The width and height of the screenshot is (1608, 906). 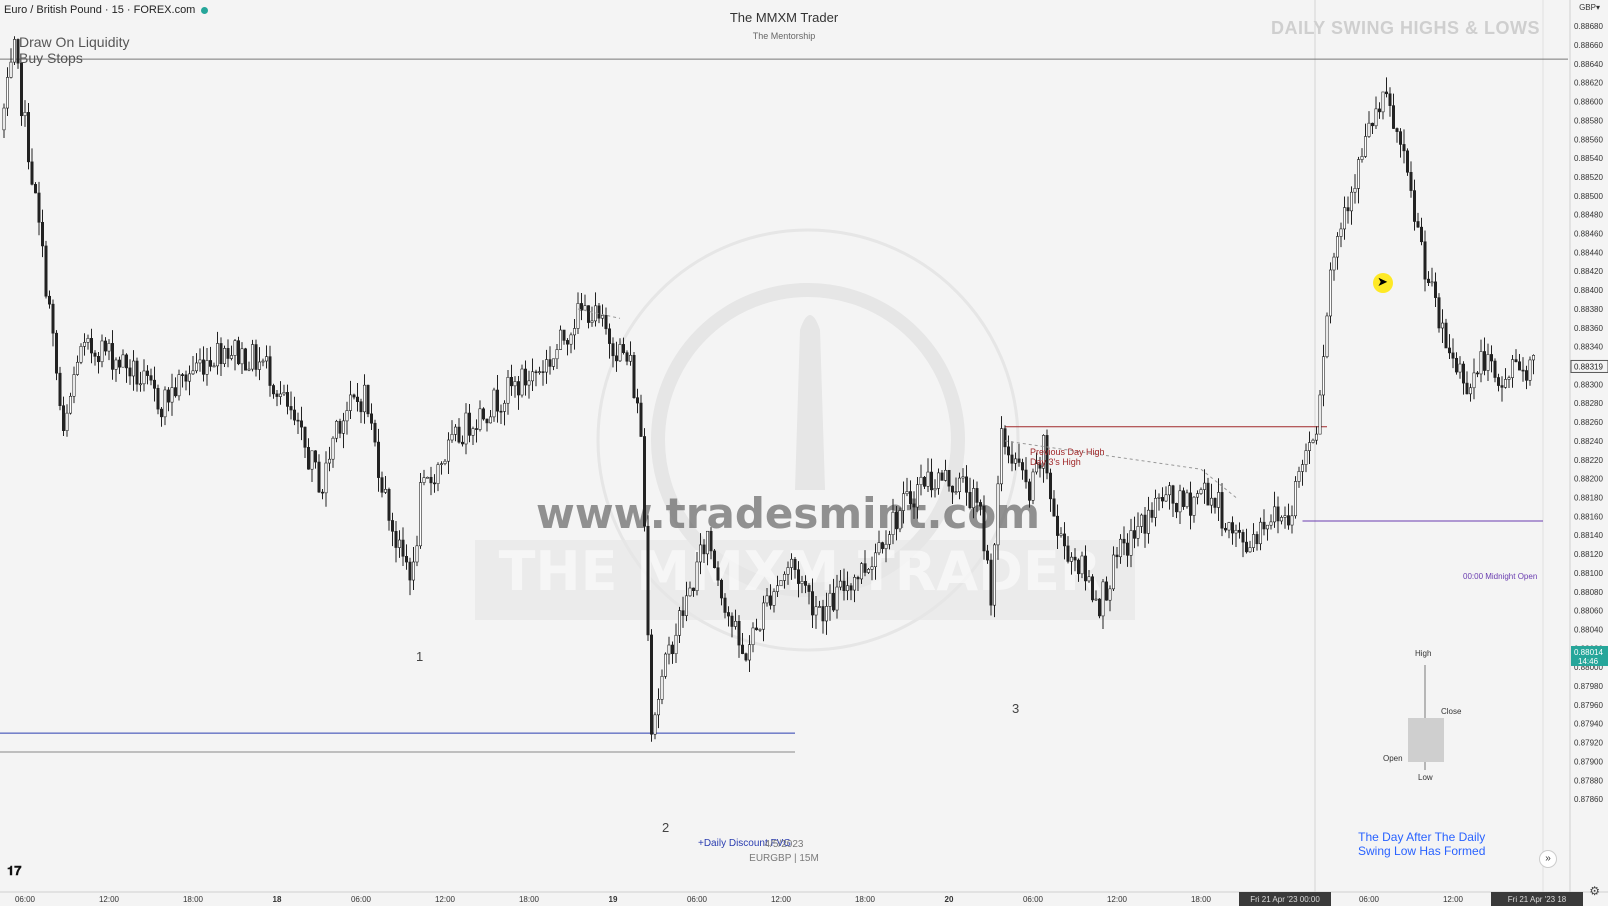 What do you see at coordinates (1588, 366) in the screenshot?
I see `current-price-label: 0.88319` at bounding box center [1588, 366].